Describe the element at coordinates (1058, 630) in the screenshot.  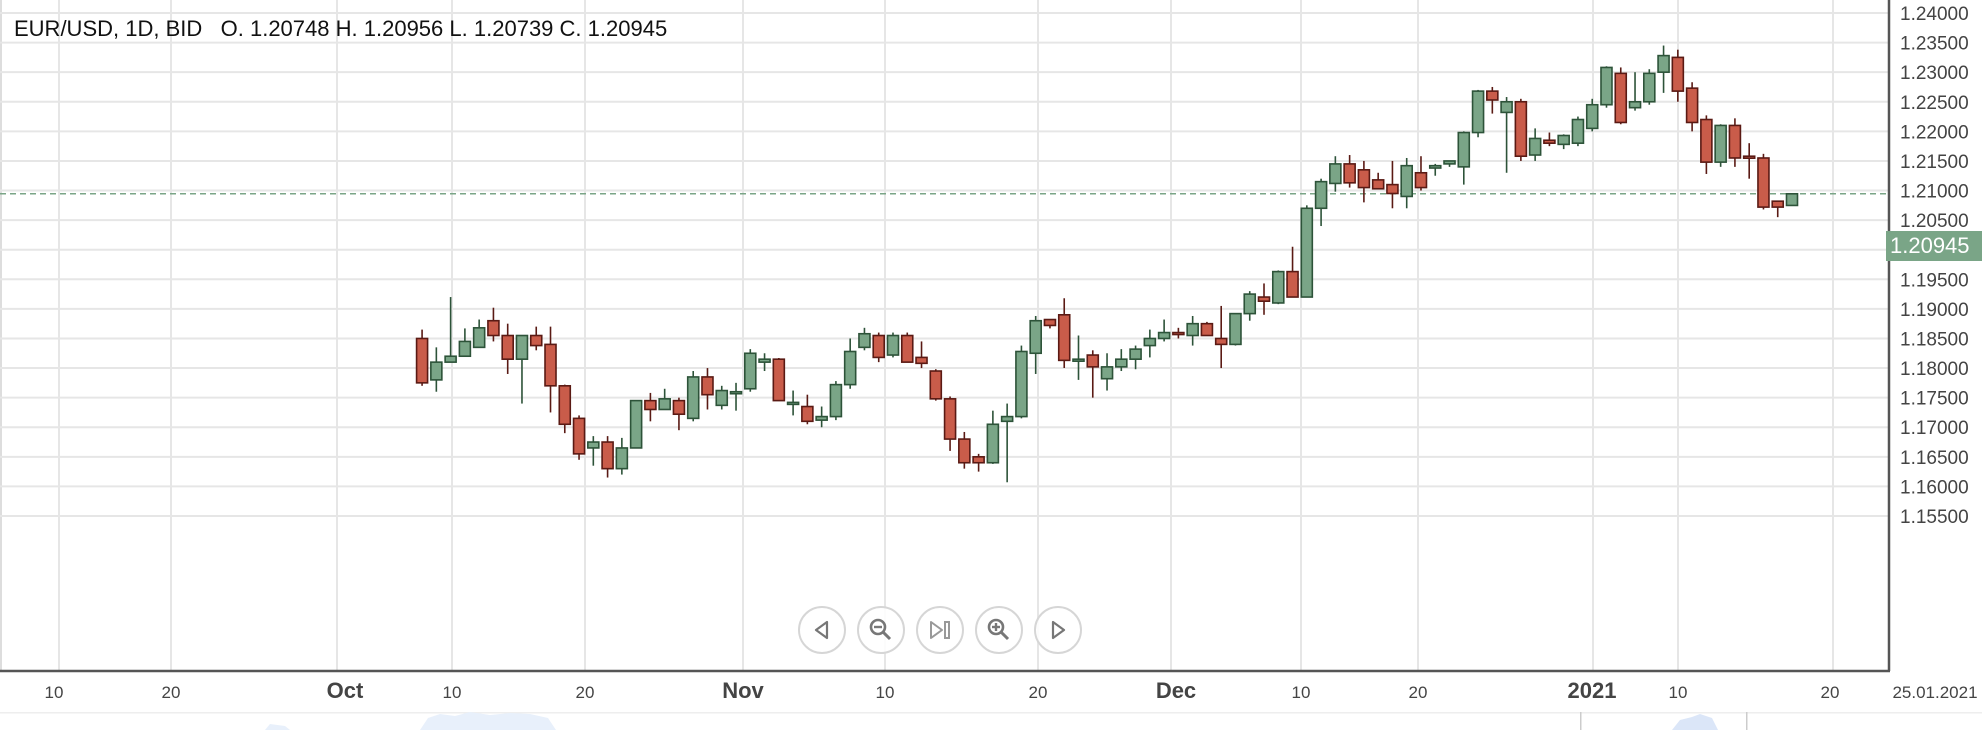
I see `scroll-right-button` at that location.